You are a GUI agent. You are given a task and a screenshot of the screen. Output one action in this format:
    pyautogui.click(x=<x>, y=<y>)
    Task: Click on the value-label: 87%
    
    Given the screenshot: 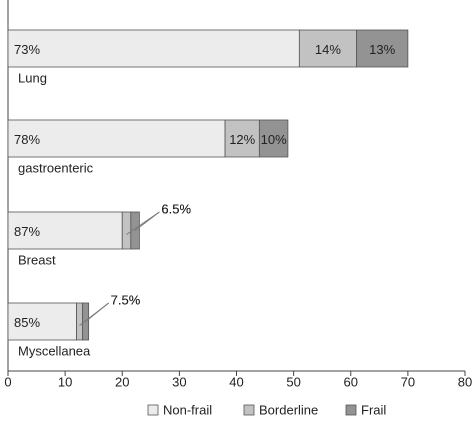 What is the action you would take?
    pyautogui.click(x=27, y=231)
    